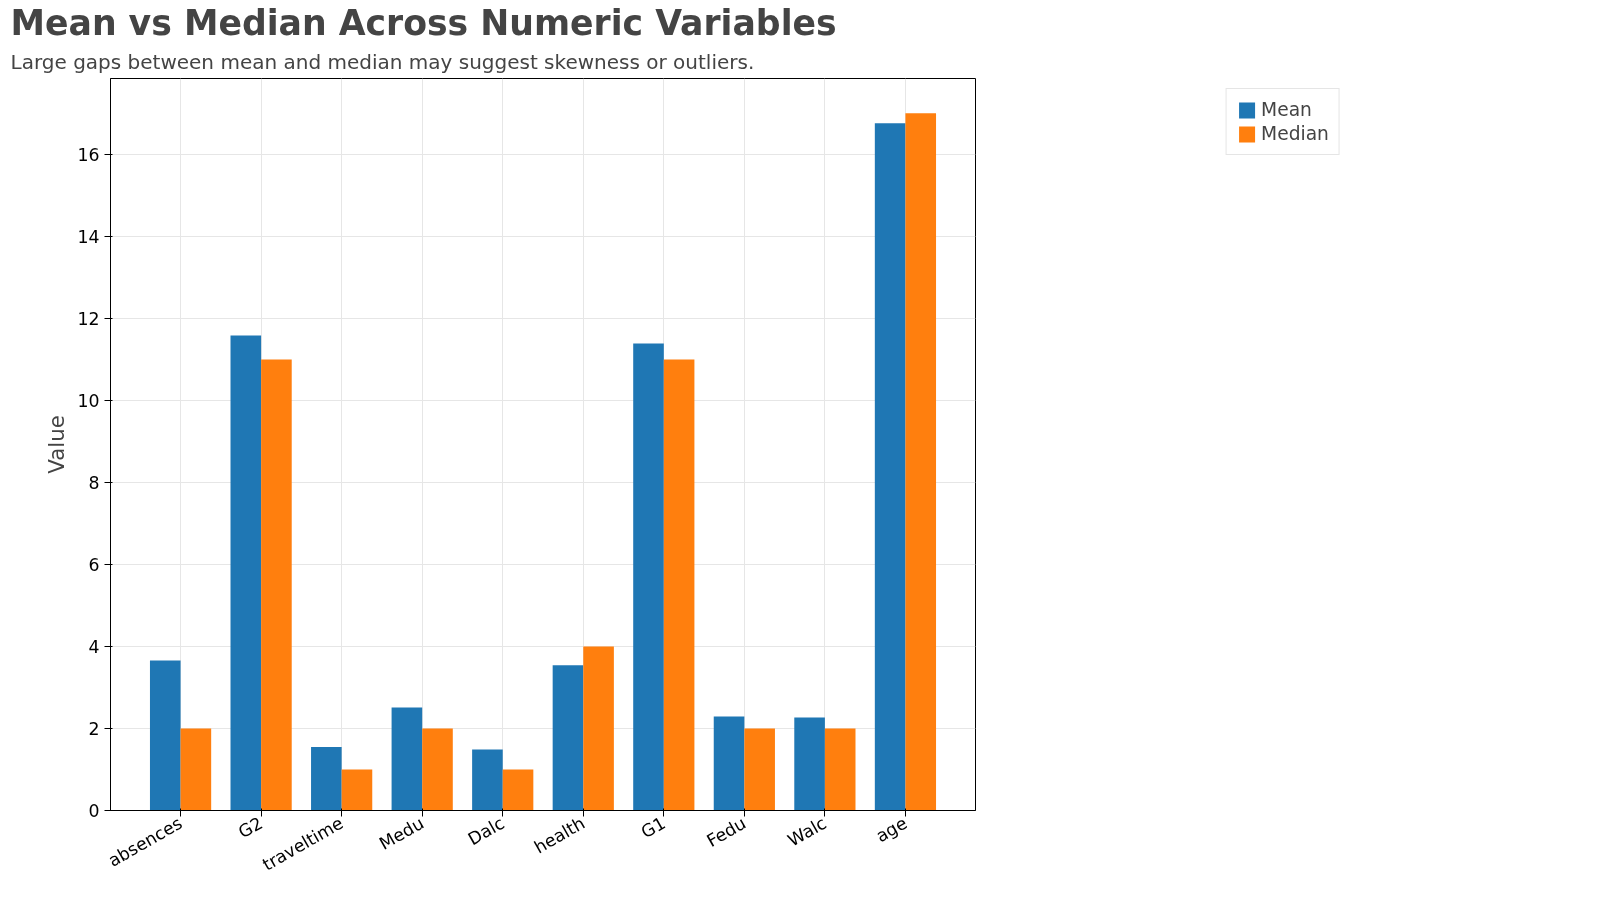 The height and width of the screenshot is (914, 1600). What do you see at coordinates (88, 318) in the screenshot?
I see `y-tick-label: 12` at bounding box center [88, 318].